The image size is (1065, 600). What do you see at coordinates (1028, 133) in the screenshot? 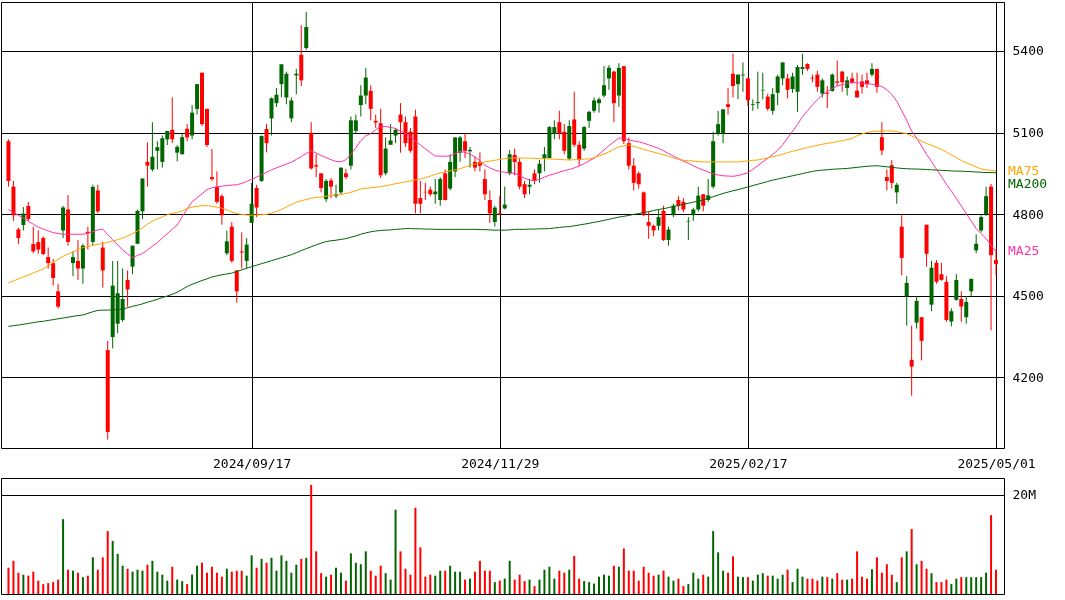
I see `y-tick-label: 5100` at bounding box center [1028, 133].